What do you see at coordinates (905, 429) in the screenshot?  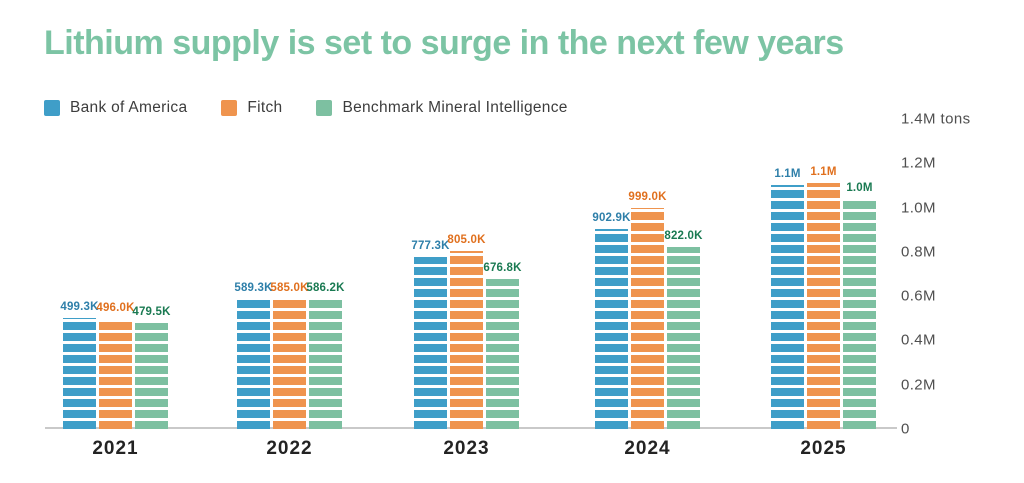 I see `y-axis-tick-label: 0` at bounding box center [905, 429].